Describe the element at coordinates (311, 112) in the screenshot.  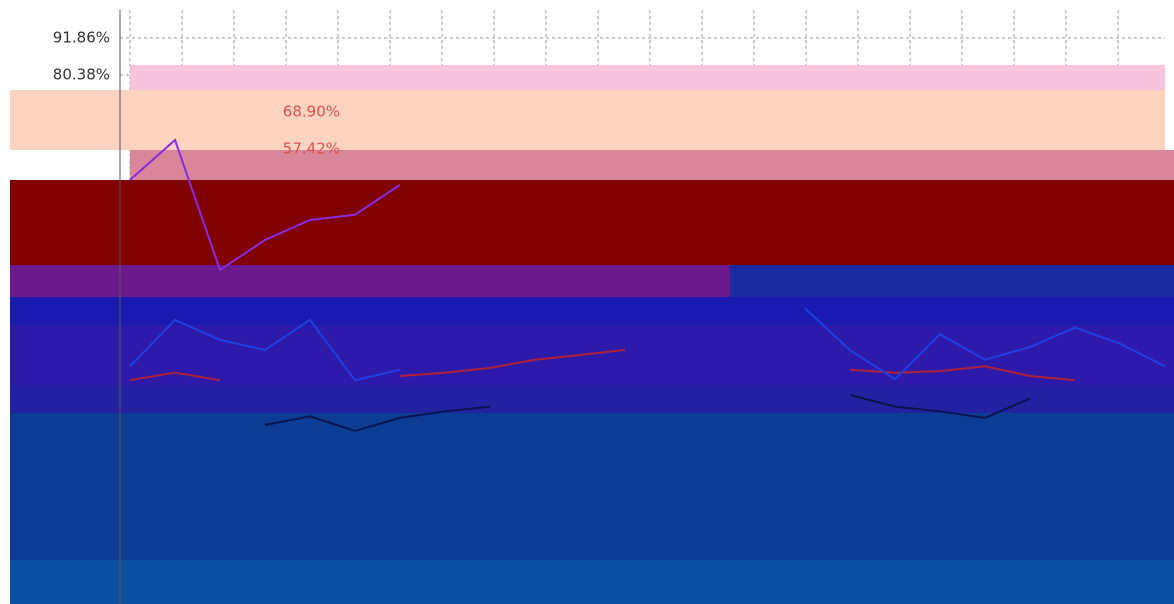
I see `y-tick-label: 68.90%` at that location.